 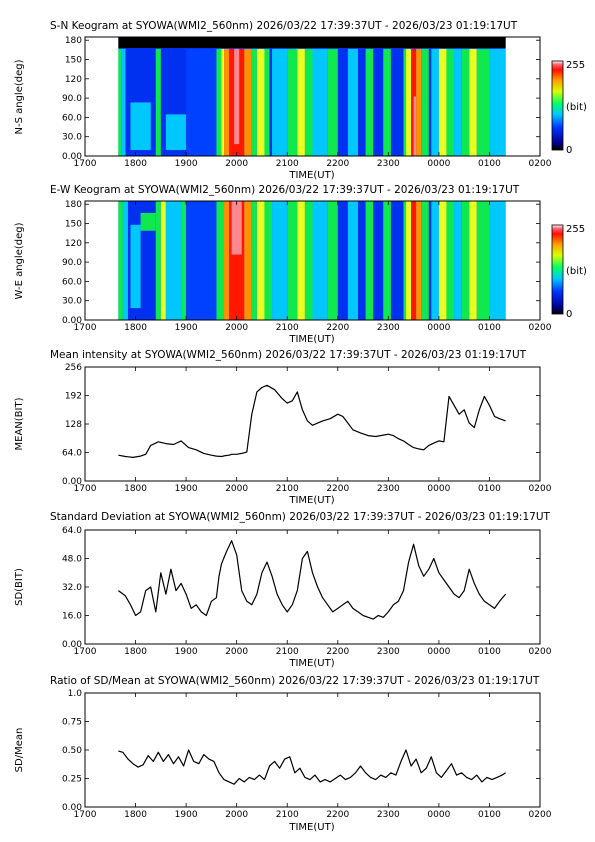 I want to click on mean-series, so click(x=312, y=421).